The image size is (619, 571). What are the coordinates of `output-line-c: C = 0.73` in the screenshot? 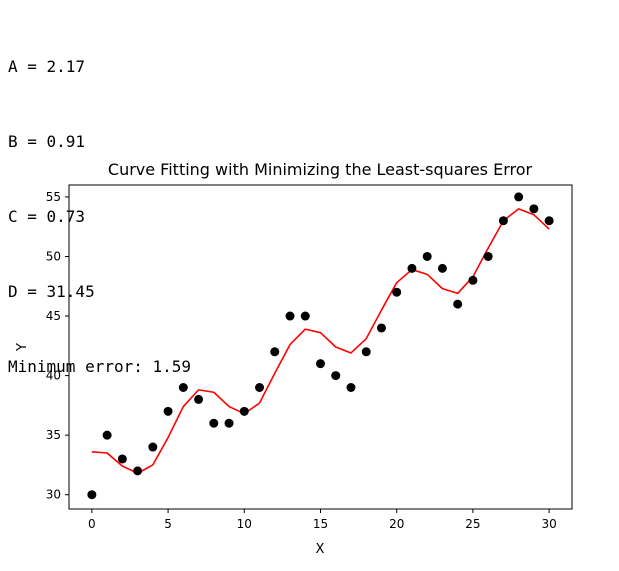 It's located at (47, 216).